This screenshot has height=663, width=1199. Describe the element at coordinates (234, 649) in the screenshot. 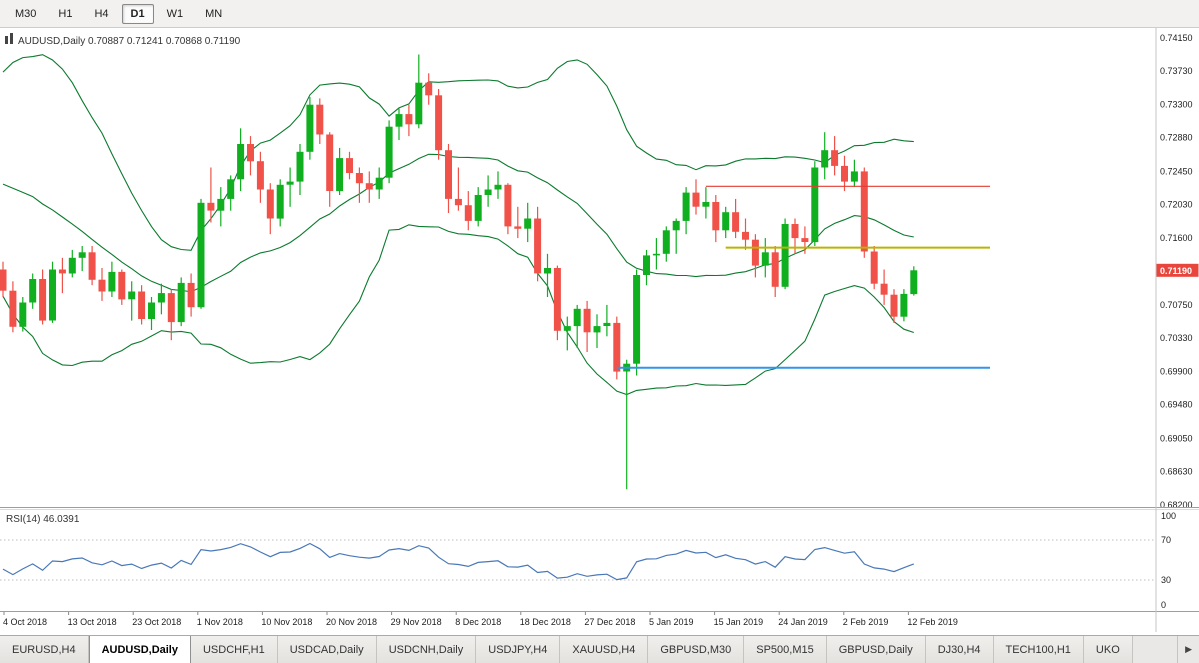

I see `chart-tab-usdchf-h1: USDCHF,H1` at that location.